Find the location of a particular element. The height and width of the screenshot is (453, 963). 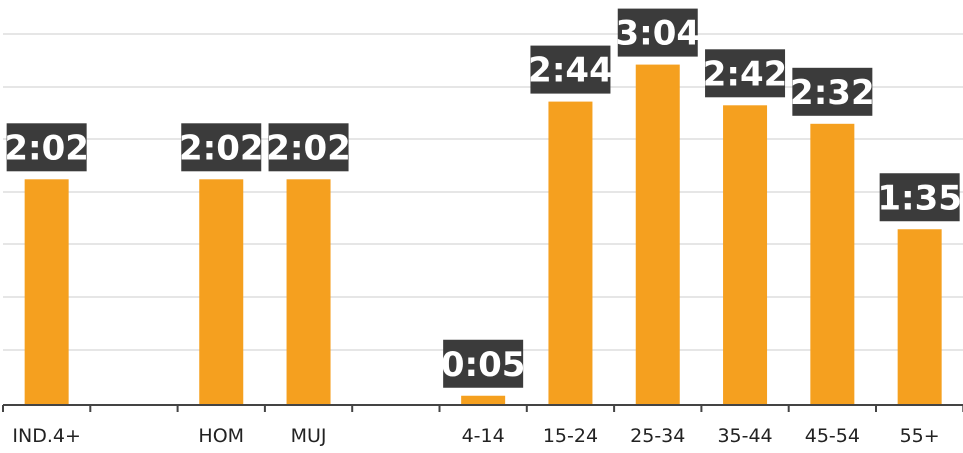

axis-layer: IND.4+ HOM MUJ 4-14 15-24 25-34 35-44 45-54 55+ is located at coordinates (483, 426).